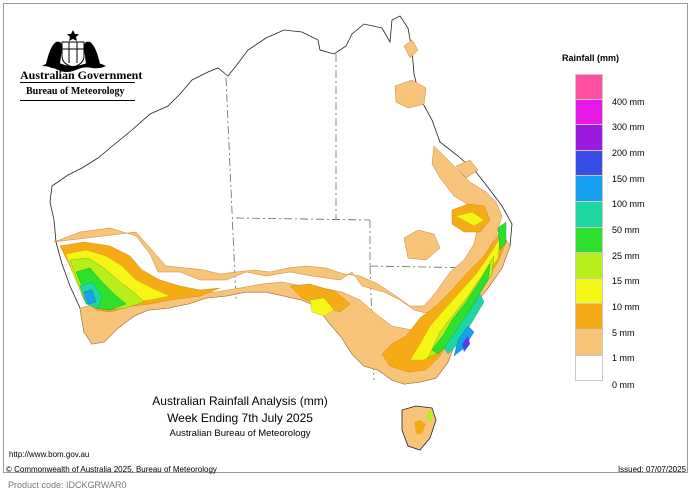 The height and width of the screenshot is (496, 692). Describe the element at coordinates (628, 127) in the screenshot. I see `legend-label-300: 300 mm` at that location.